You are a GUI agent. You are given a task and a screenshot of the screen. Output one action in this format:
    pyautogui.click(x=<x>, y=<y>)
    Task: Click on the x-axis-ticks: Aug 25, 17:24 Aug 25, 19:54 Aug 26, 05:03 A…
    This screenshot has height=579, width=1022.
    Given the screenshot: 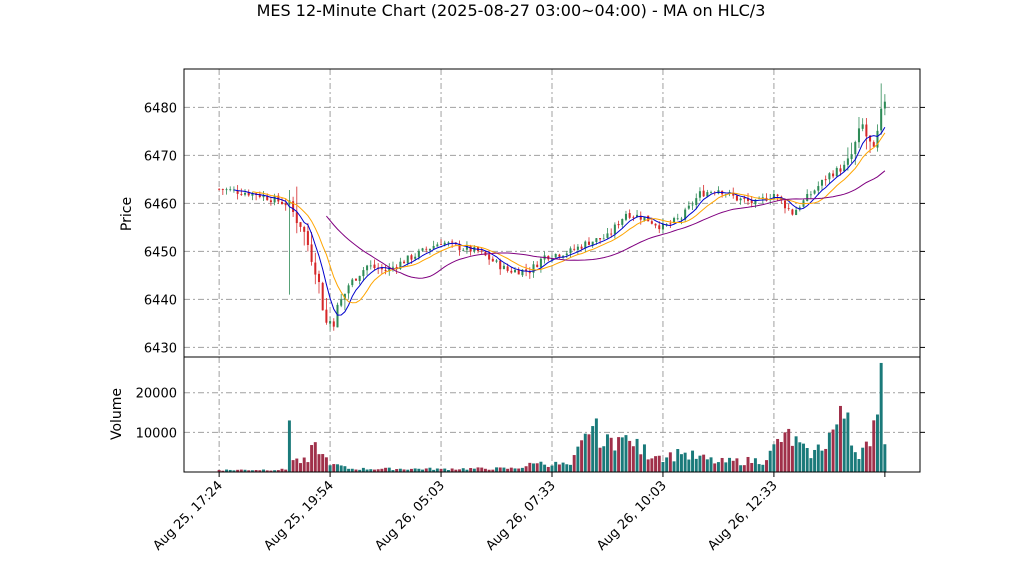 What is the action you would take?
    pyautogui.click(x=518, y=513)
    